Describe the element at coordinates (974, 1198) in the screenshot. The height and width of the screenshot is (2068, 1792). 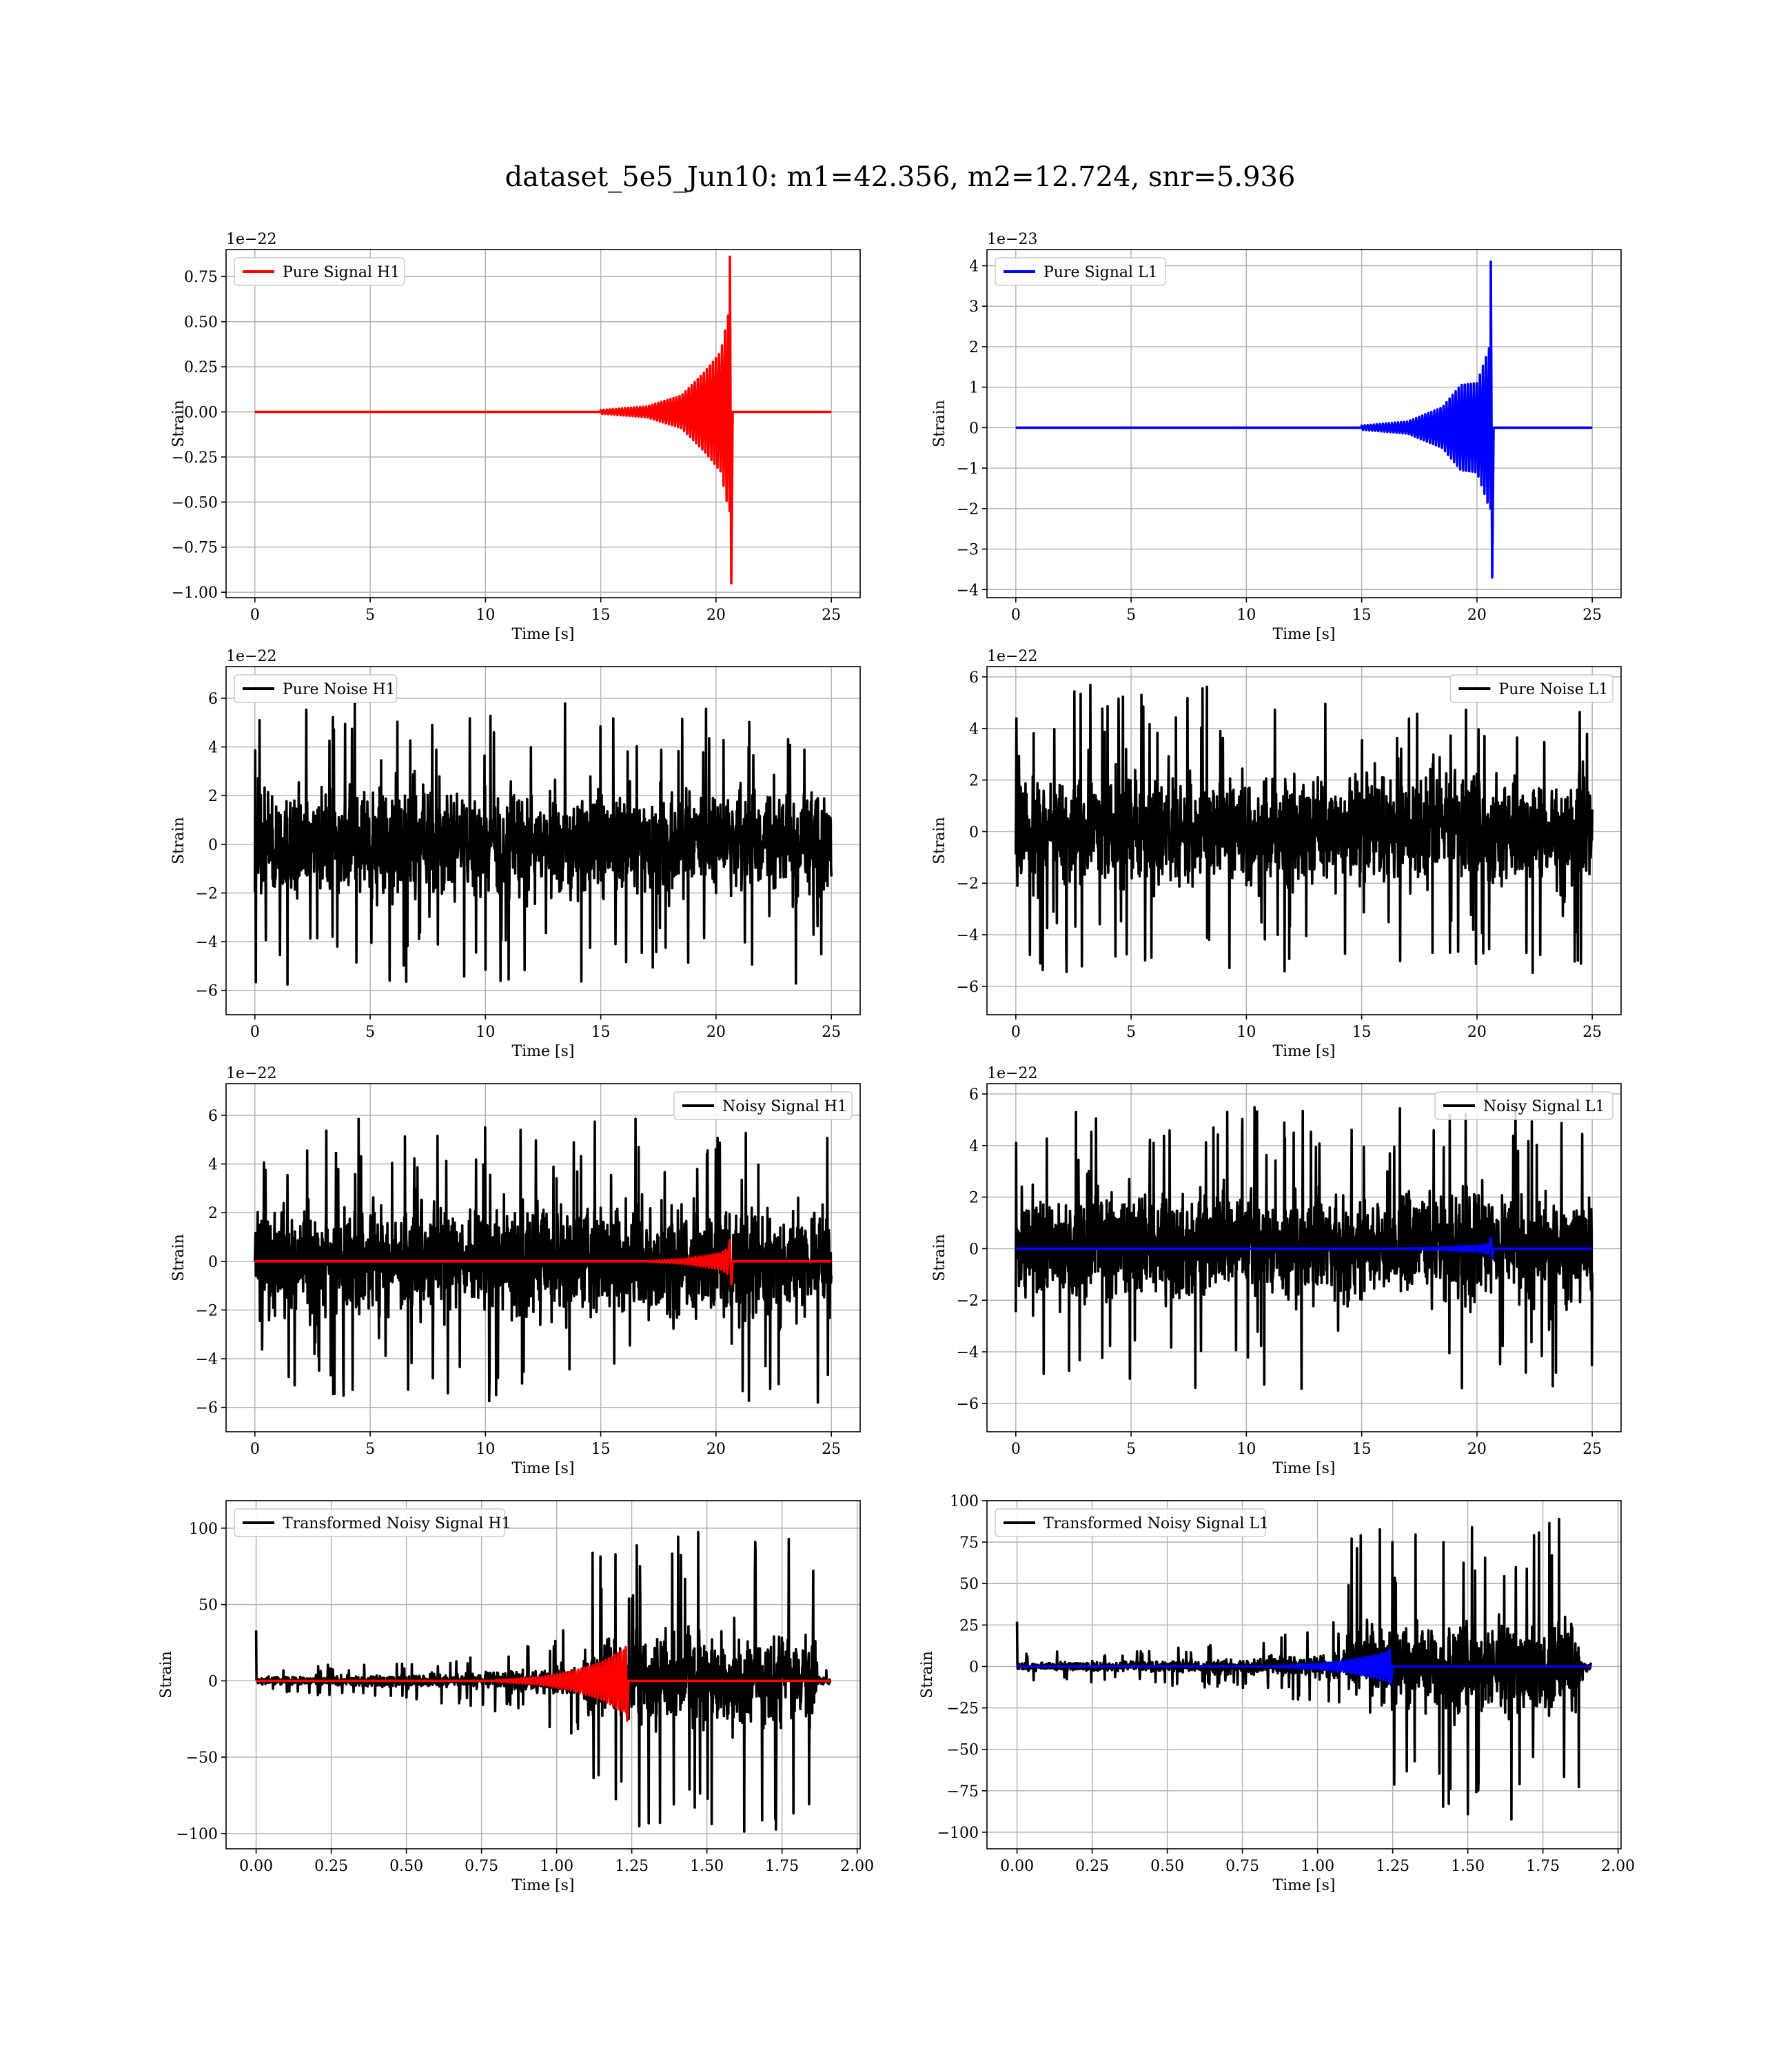
I see `y-tick-label: 2` at that location.